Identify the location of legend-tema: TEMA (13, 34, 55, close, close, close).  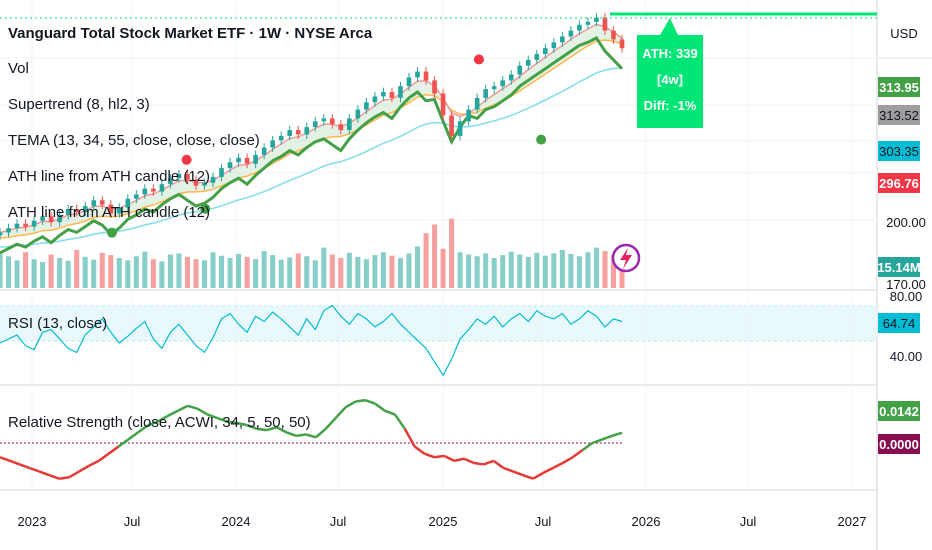
(134, 140).